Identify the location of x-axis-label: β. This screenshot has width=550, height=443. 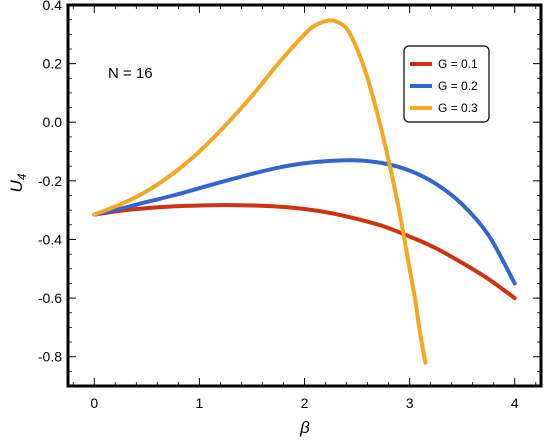
(304, 427).